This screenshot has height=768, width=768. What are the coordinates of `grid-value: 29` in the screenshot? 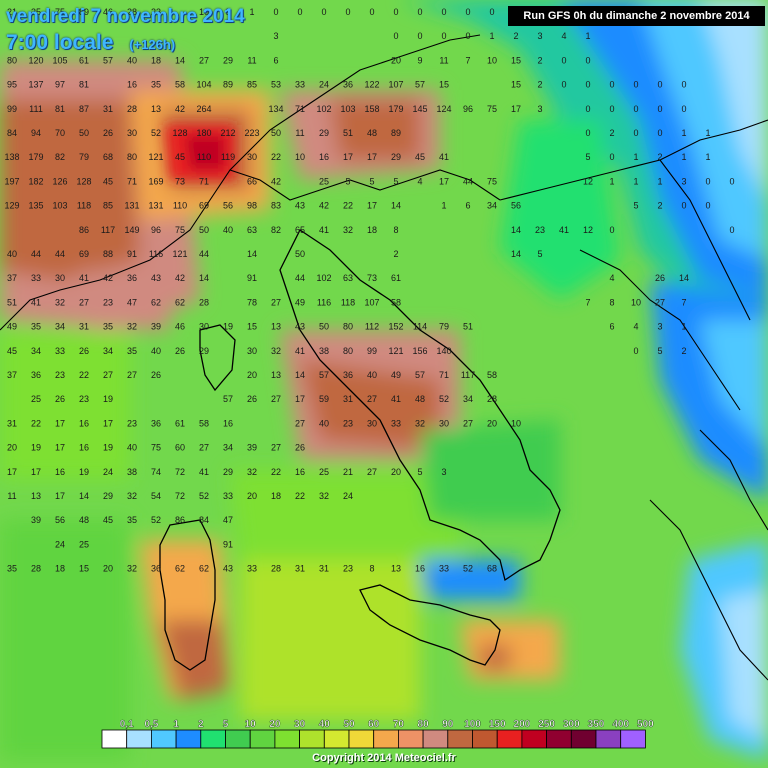 It's located at (204, 351).